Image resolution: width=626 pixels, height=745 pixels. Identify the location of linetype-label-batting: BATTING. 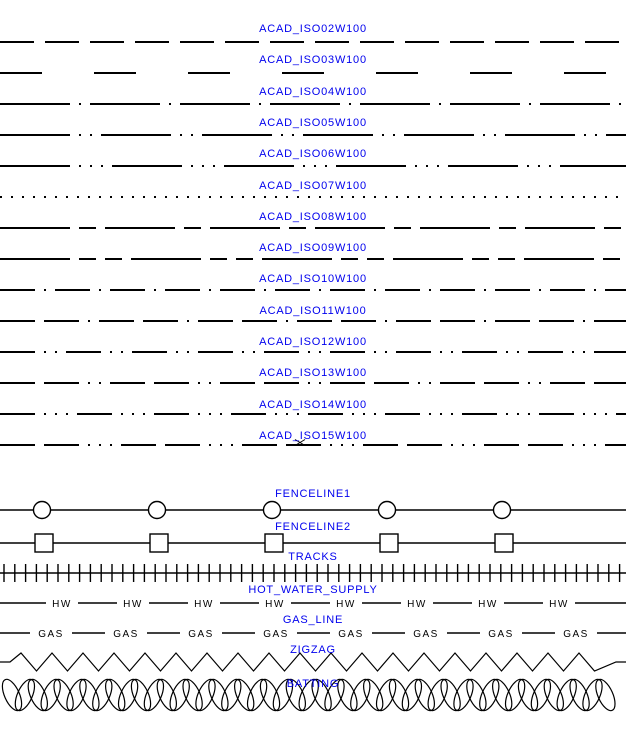
(313, 684).